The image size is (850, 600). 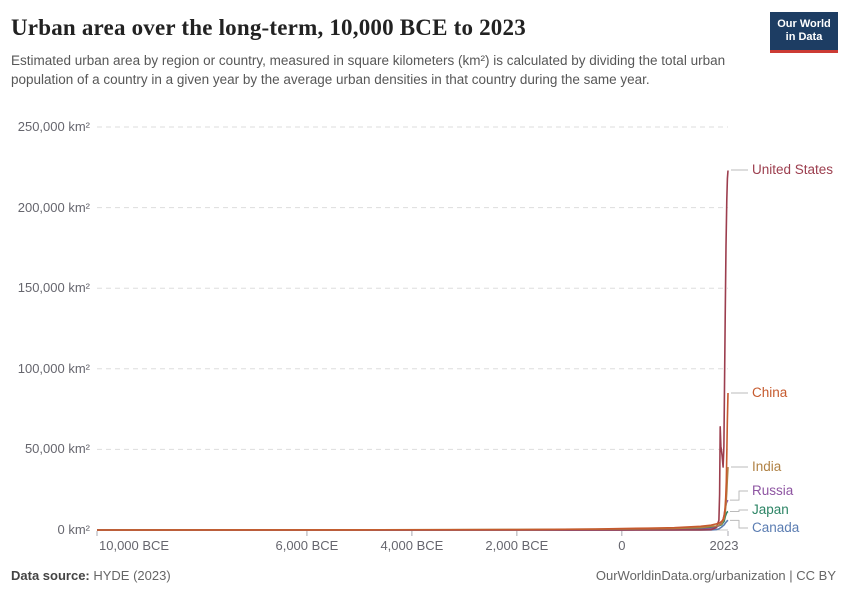 I want to click on y-tick-label: 0 km², so click(x=74, y=529).